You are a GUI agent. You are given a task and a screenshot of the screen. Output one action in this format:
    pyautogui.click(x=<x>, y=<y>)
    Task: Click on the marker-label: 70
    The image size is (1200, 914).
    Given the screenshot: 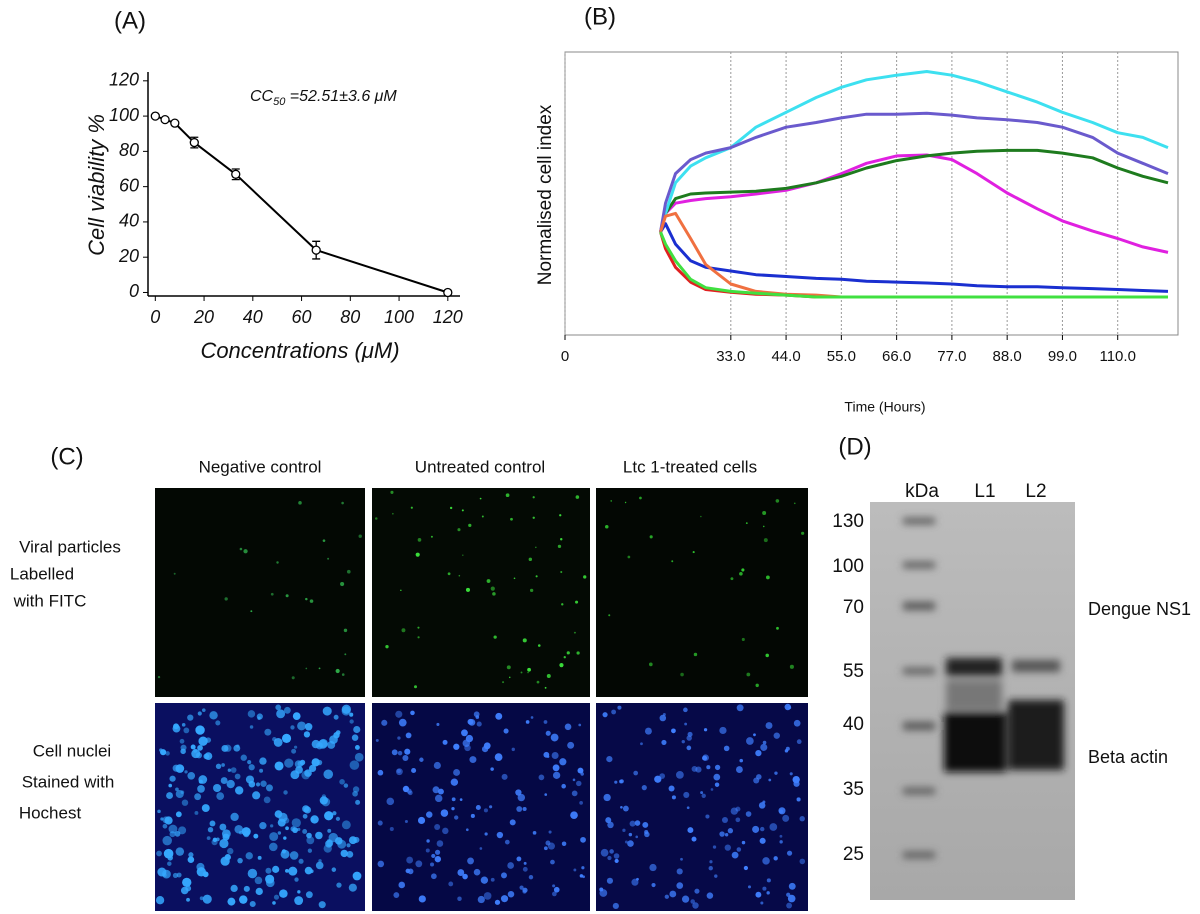 What is the action you would take?
    pyautogui.click(x=853, y=607)
    